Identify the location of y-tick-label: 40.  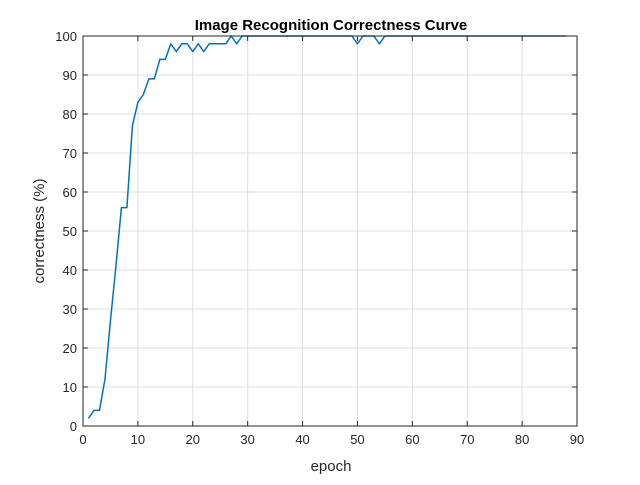
(70, 270).